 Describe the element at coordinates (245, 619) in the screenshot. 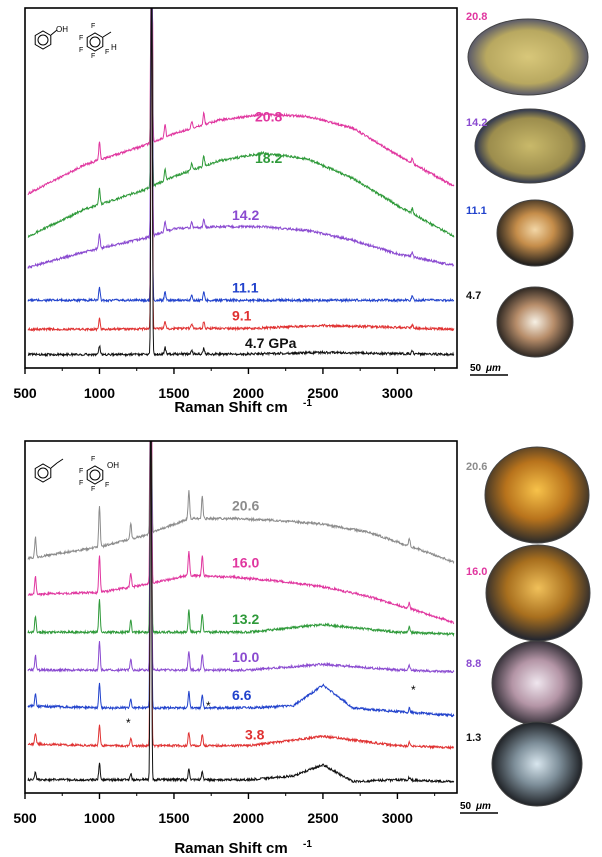

I see `series-label: 13.2` at that location.